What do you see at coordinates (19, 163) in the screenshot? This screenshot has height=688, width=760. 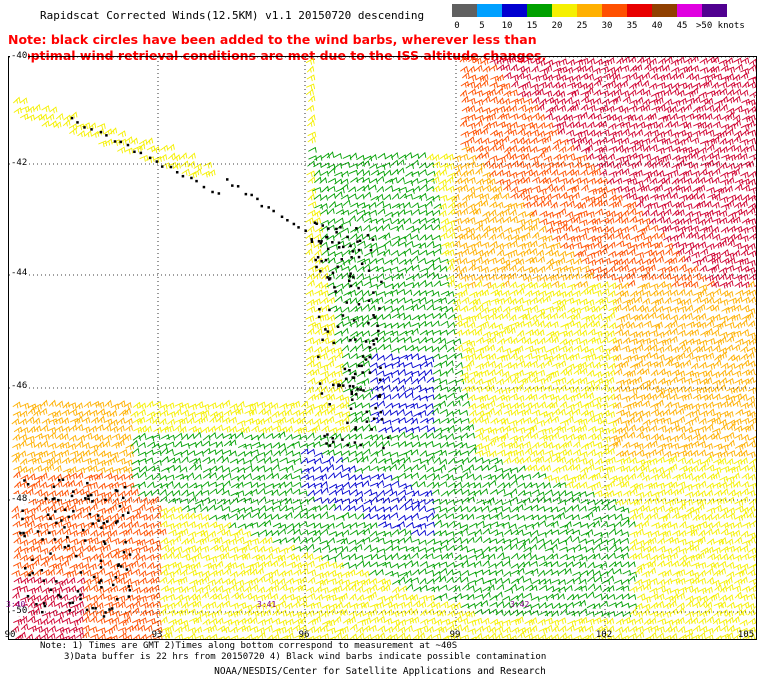 I see `lat-label-42: -42` at bounding box center [19, 163].